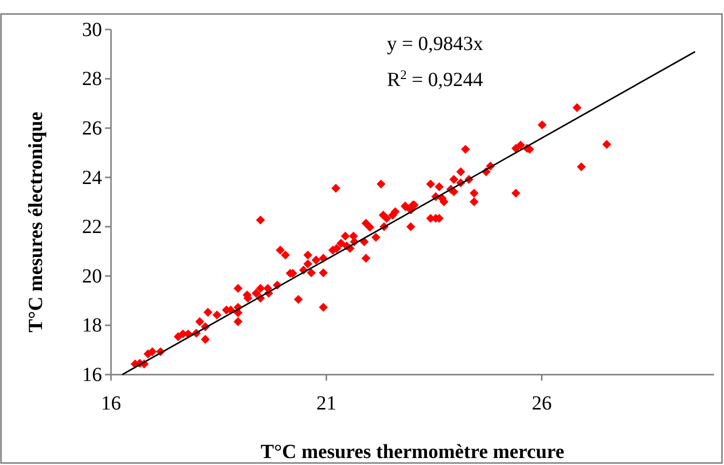  Describe the element at coordinates (92, 325) in the screenshot. I see `y-tick-label: 18` at that location.